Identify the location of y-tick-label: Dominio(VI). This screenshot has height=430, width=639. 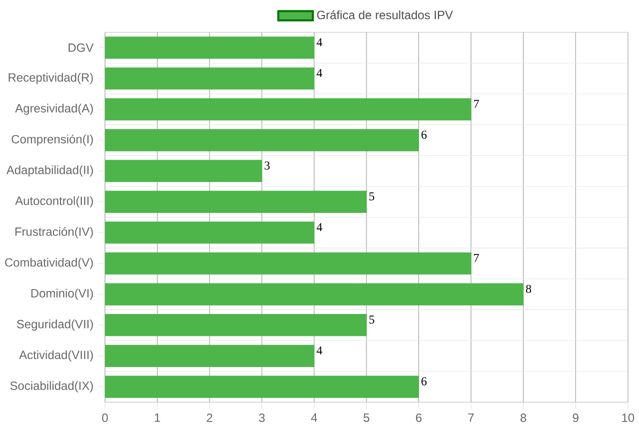
(62, 294).